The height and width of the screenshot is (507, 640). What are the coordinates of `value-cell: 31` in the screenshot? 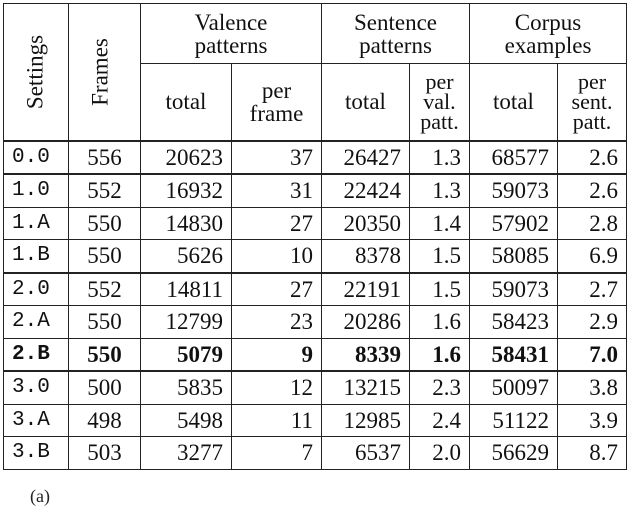 It's located at (276, 190).